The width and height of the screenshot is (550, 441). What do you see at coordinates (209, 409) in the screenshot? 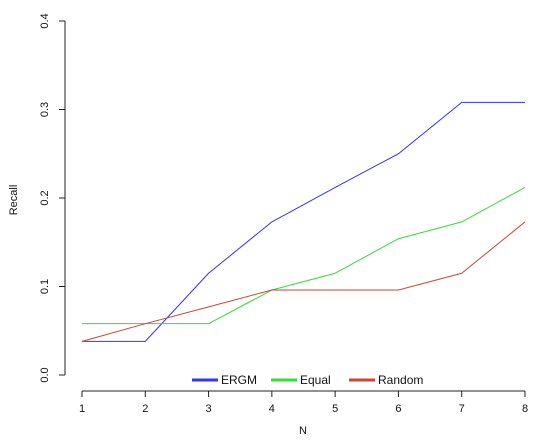
I see `x-tick-label: 3` at bounding box center [209, 409].